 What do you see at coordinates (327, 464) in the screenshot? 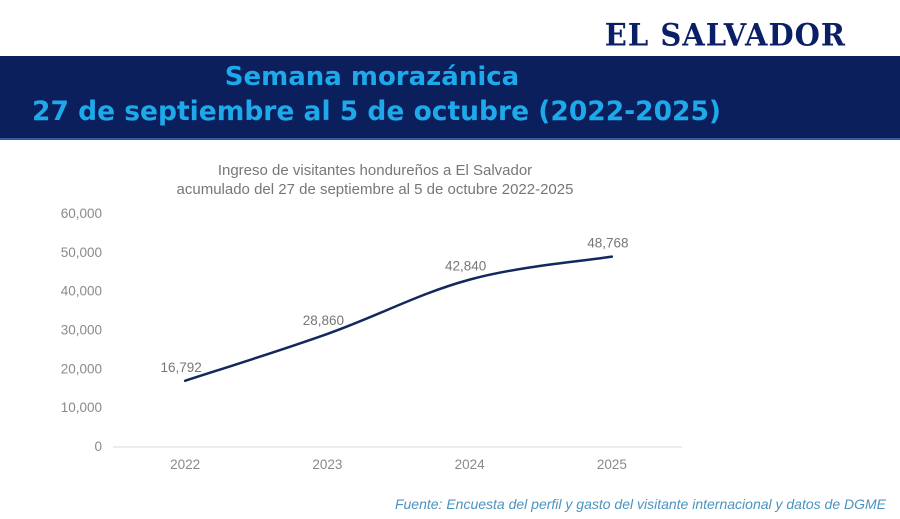
I see `x-tick-label: 2023` at bounding box center [327, 464].